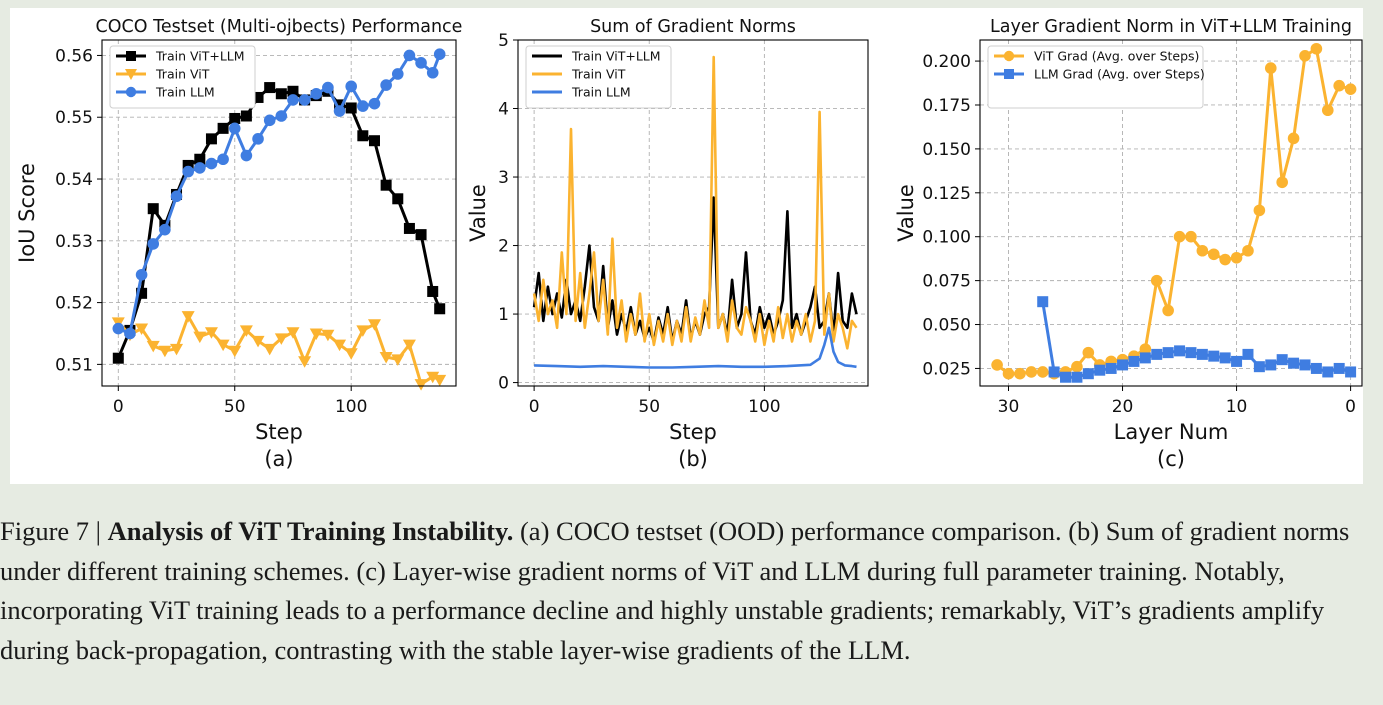 This screenshot has height=705, width=1383. Describe the element at coordinates (693, 27) in the screenshot. I see `chart-title: Sum of Gradient Norms` at that location.